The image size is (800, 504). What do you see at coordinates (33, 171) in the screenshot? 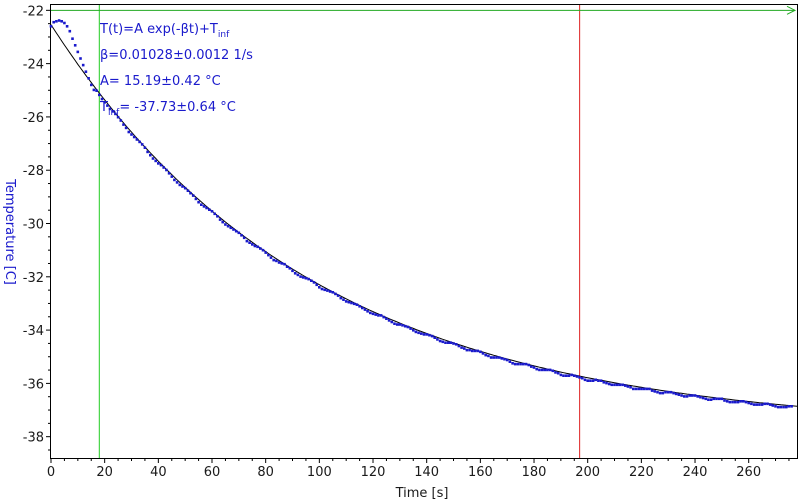
I see `y-tick-label: -28` at bounding box center [33, 171].